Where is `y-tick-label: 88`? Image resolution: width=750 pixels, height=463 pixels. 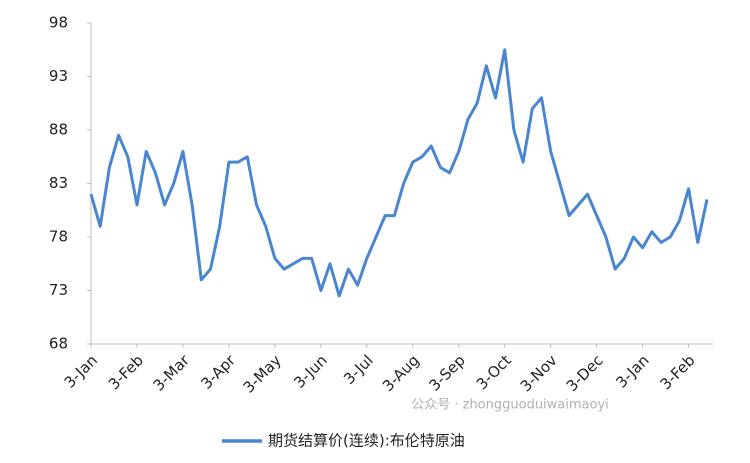 y-tick-label: 88 is located at coordinates (58, 130).